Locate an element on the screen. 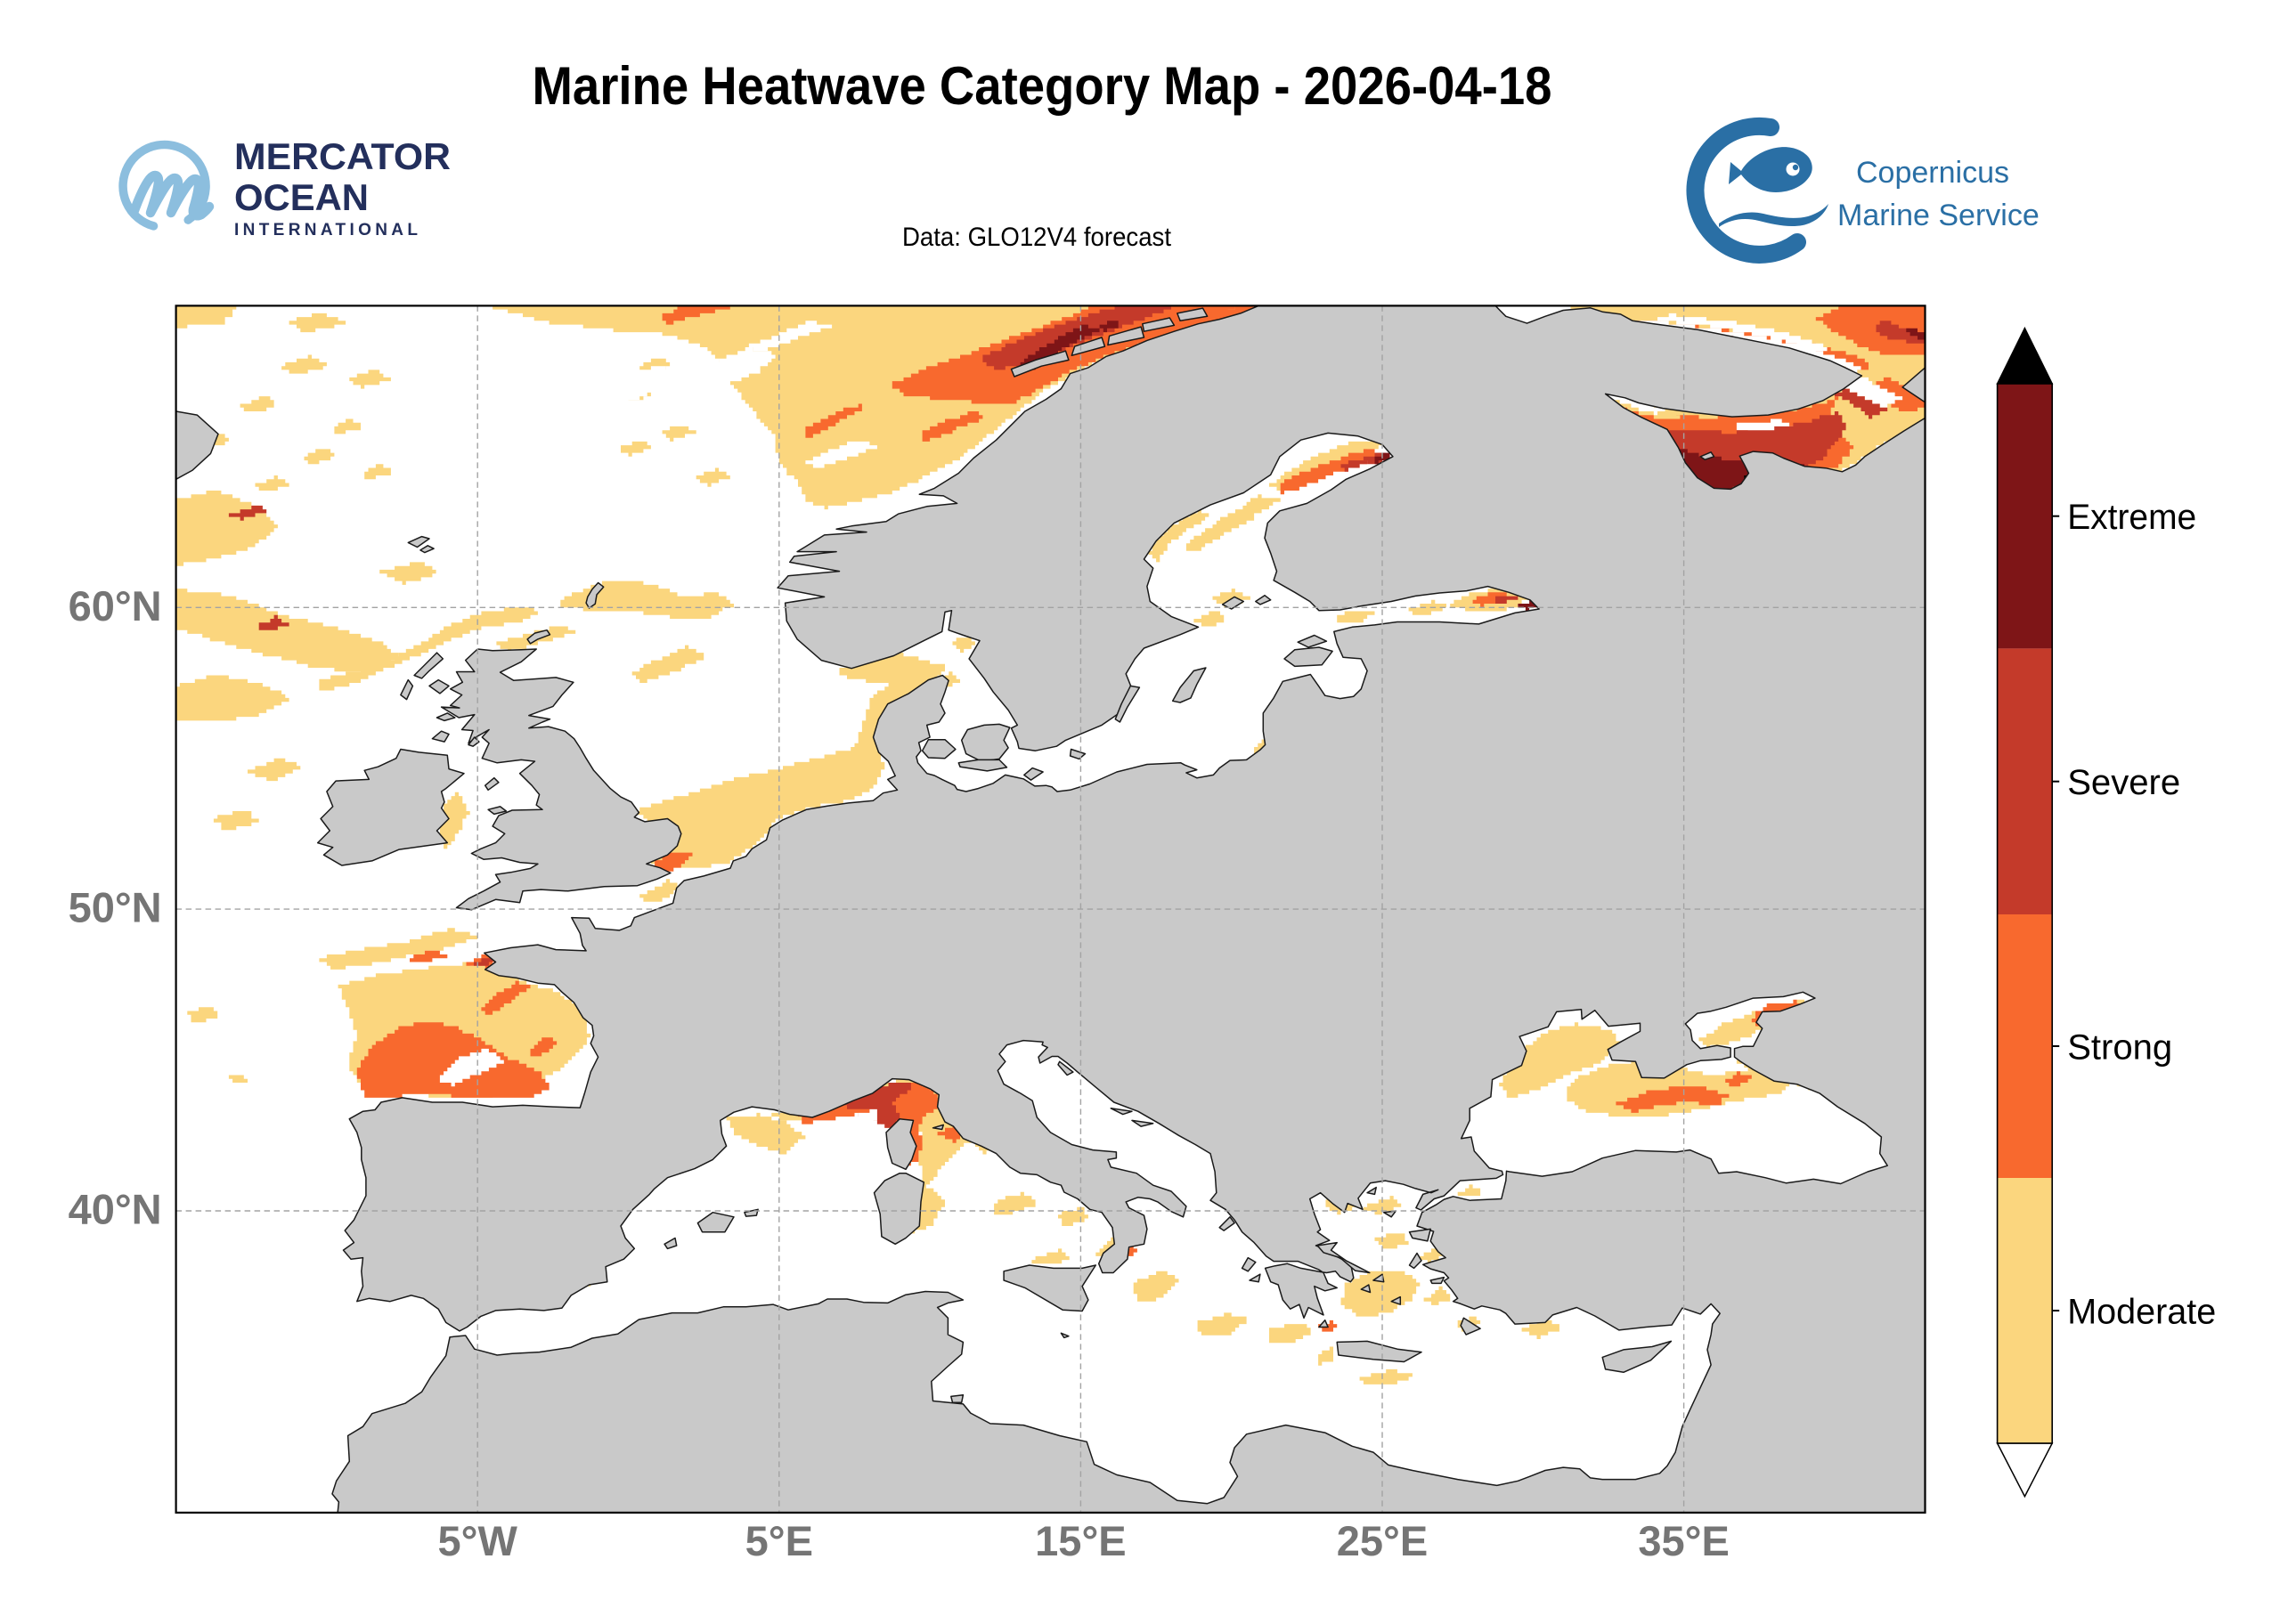 The image size is (2280, 1624). svg-text: 25°E is located at coordinates (1382, 1540).